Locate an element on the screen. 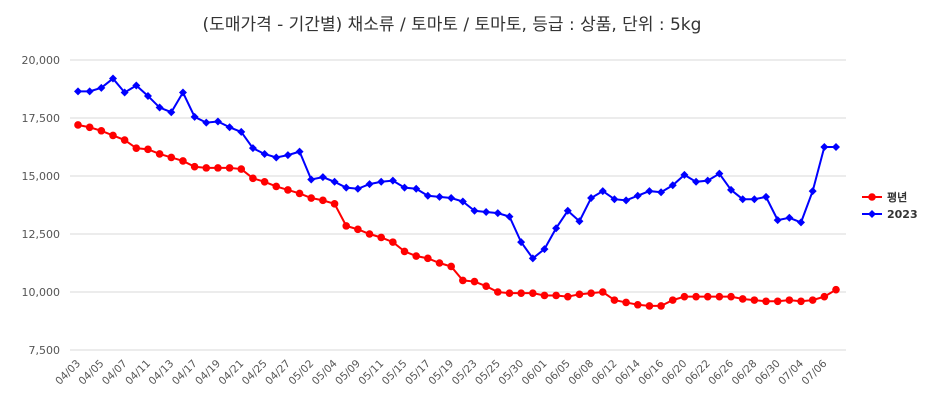  x-tick-label: 04/21 is located at coordinates (231, 373).